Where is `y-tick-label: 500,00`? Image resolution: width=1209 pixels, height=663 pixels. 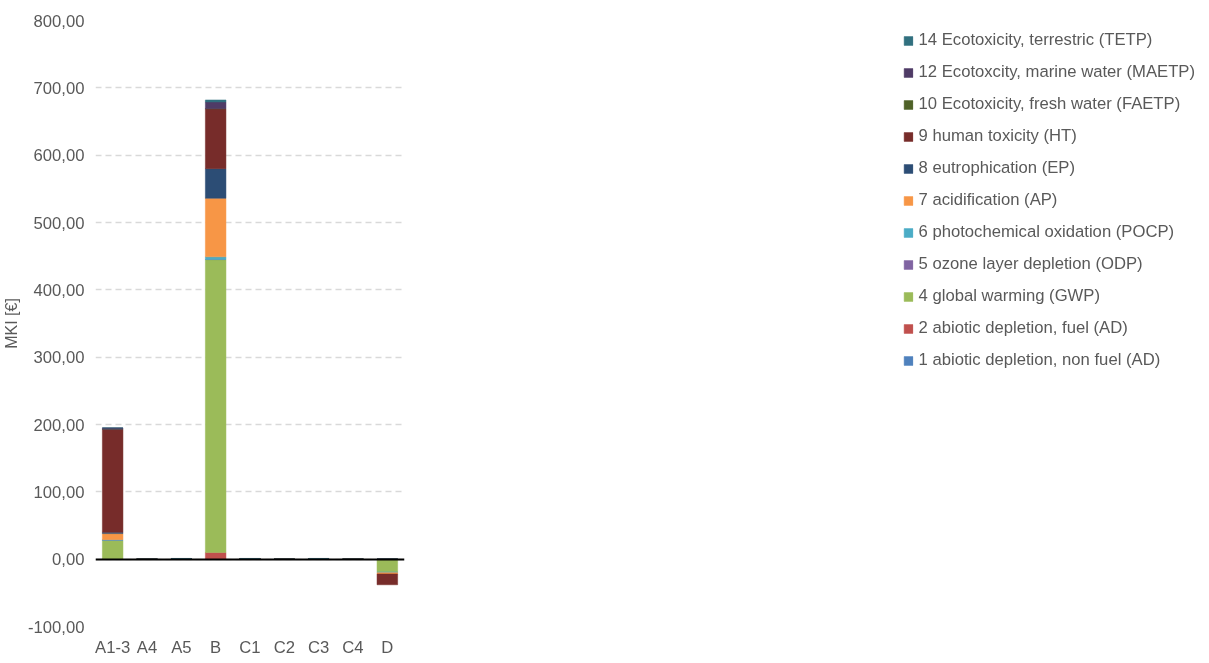 y-tick-label: 500,00 is located at coordinates (59, 223).